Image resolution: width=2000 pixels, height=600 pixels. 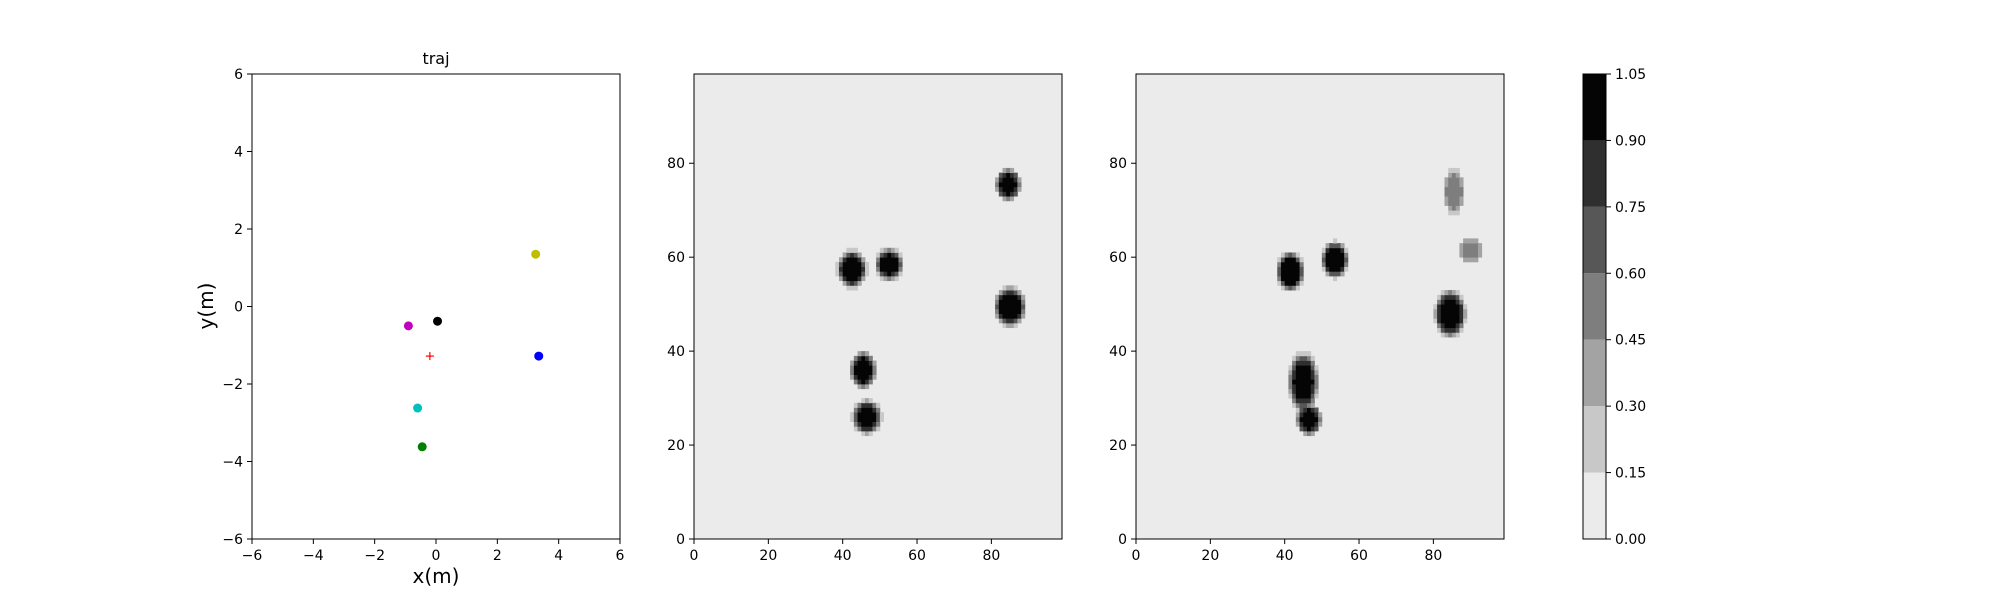 I want to click on traj-ytick-label: 6, so click(x=238, y=75).